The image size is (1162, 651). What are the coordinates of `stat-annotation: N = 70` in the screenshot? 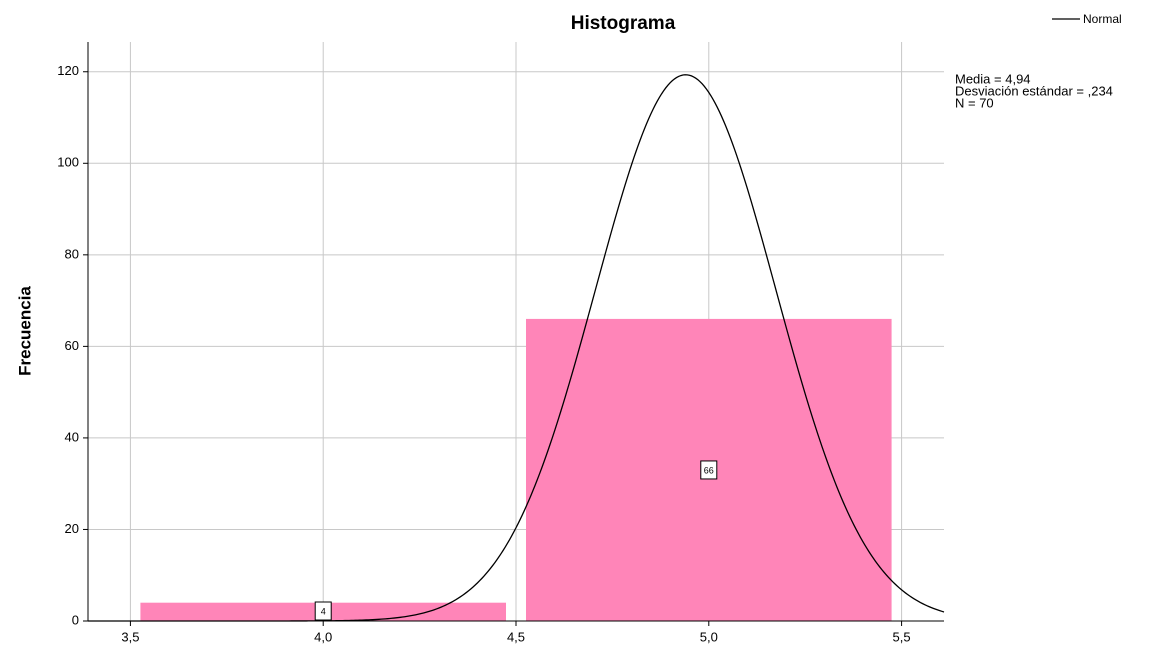 It's located at (974, 102).